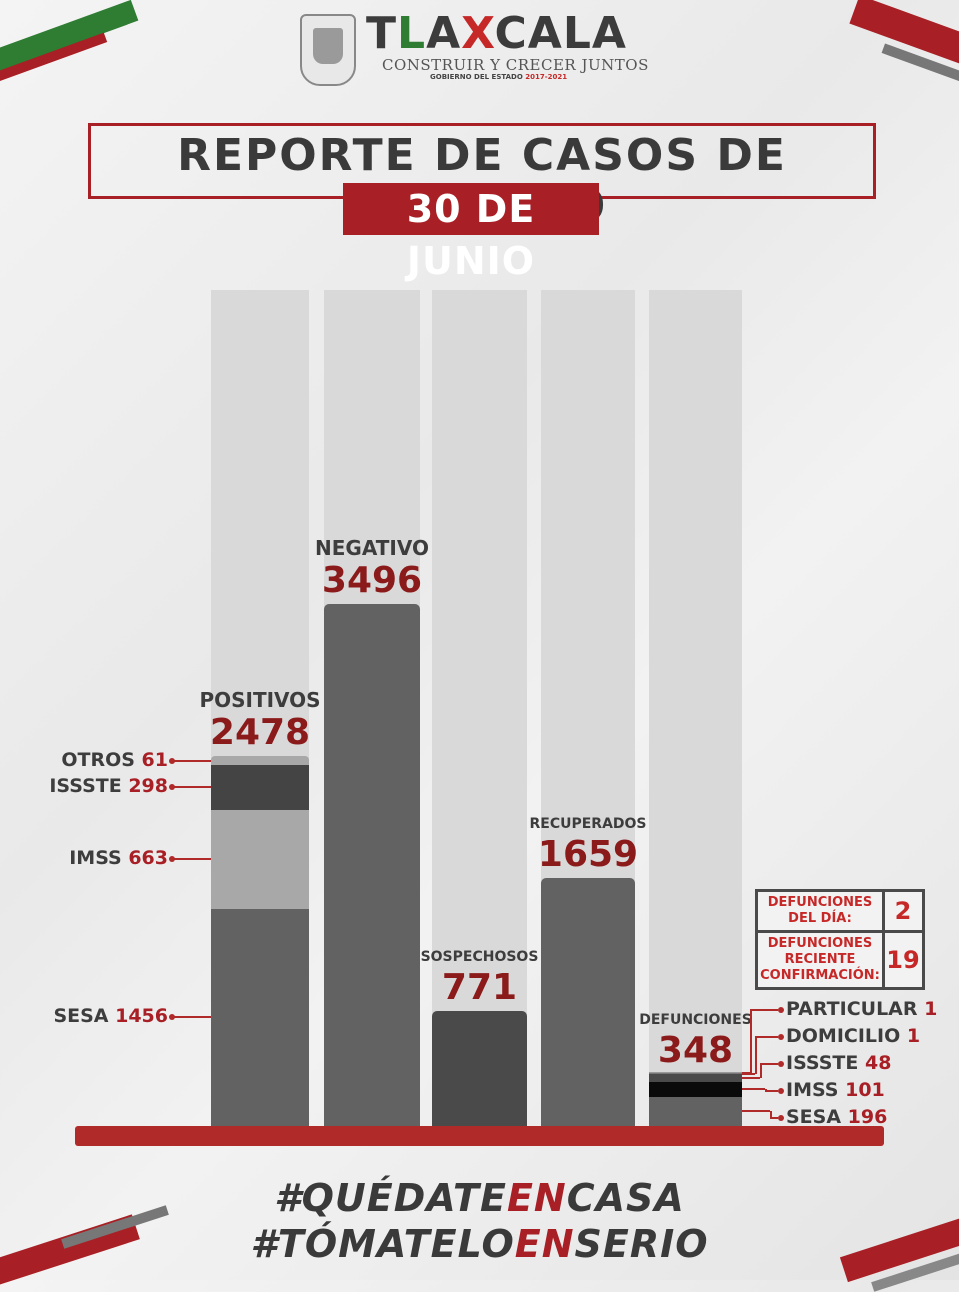 The width and height of the screenshot is (959, 1292). What do you see at coordinates (260, 700) in the screenshot?
I see `bar-label-positivos: POSITIVOS` at bounding box center [260, 700].